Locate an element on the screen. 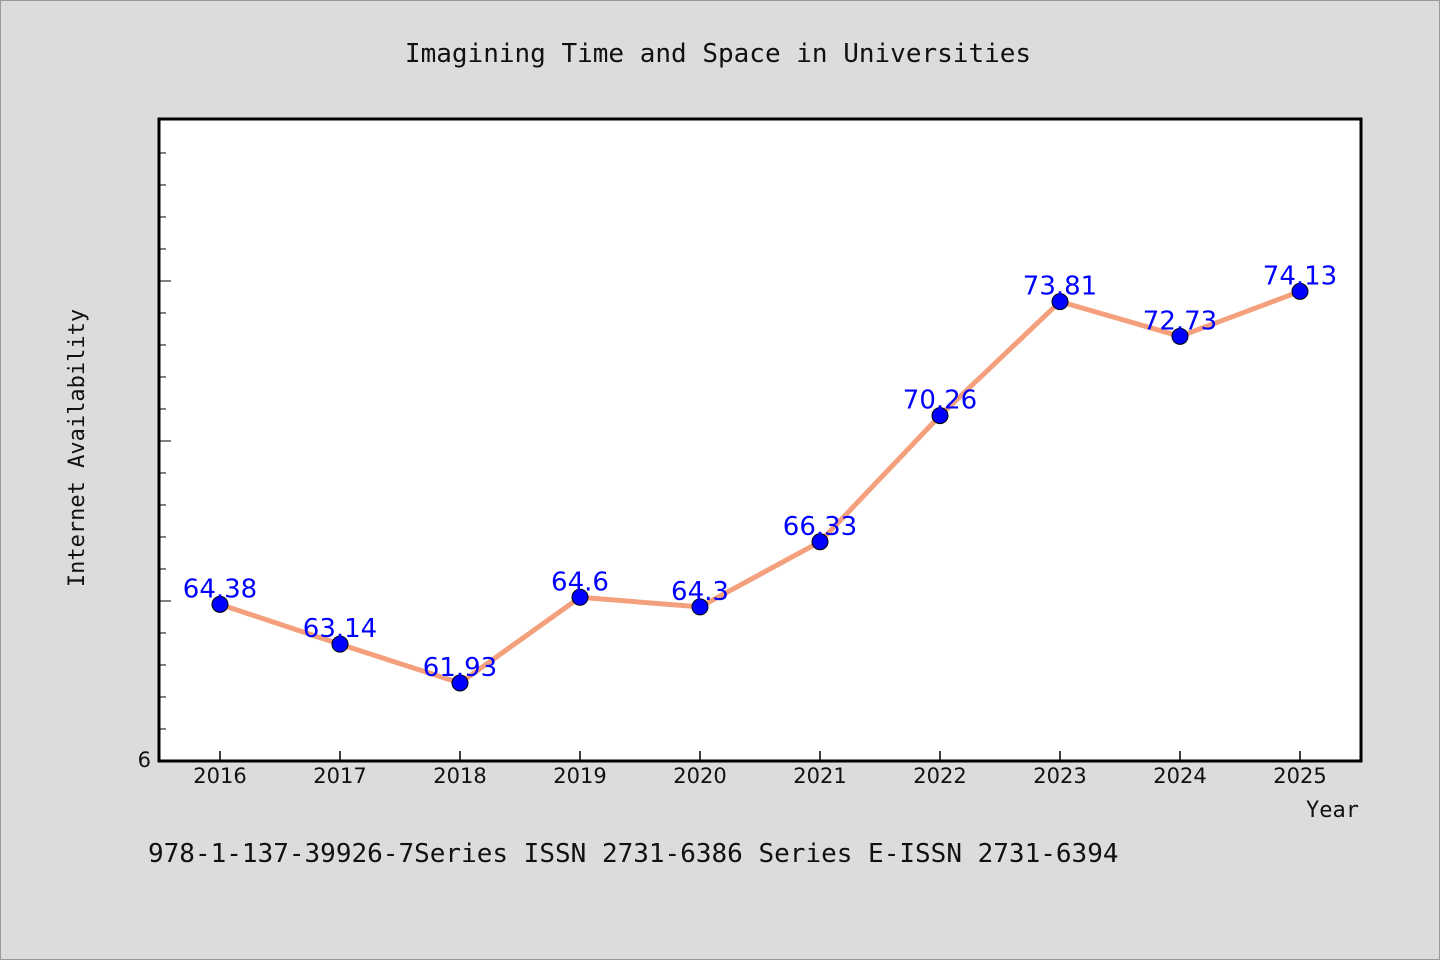 This screenshot has width=1440, height=960. x-tick-label: 2022 is located at coordinates (939, 776).